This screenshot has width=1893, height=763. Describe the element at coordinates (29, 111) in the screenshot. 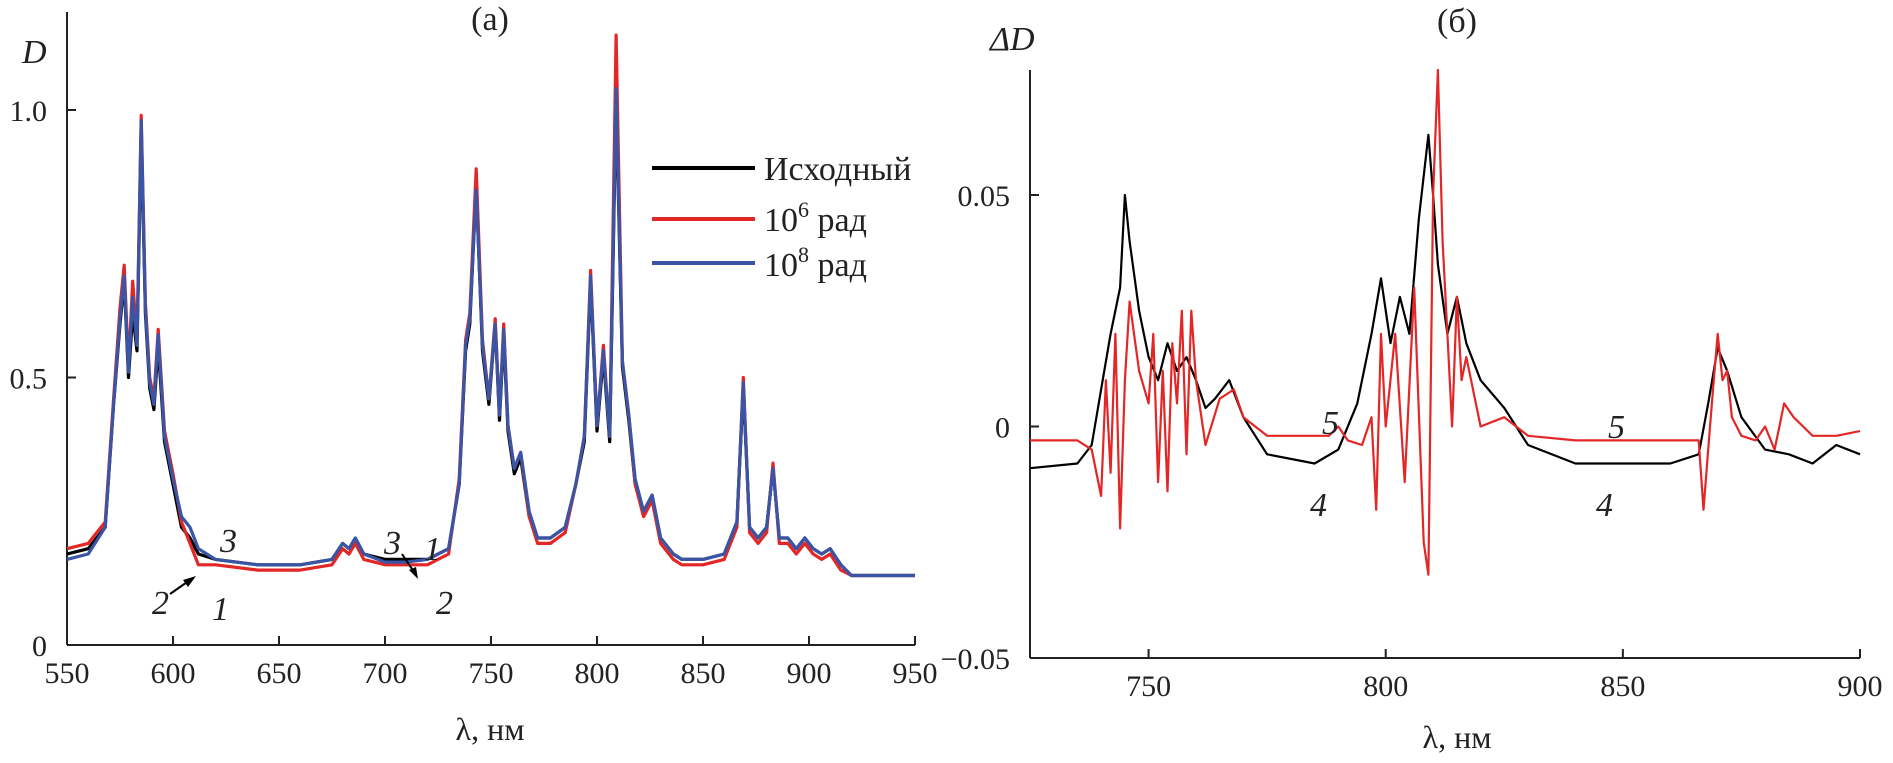

I see `panel-a-ytick-label: 1.0` at that location.